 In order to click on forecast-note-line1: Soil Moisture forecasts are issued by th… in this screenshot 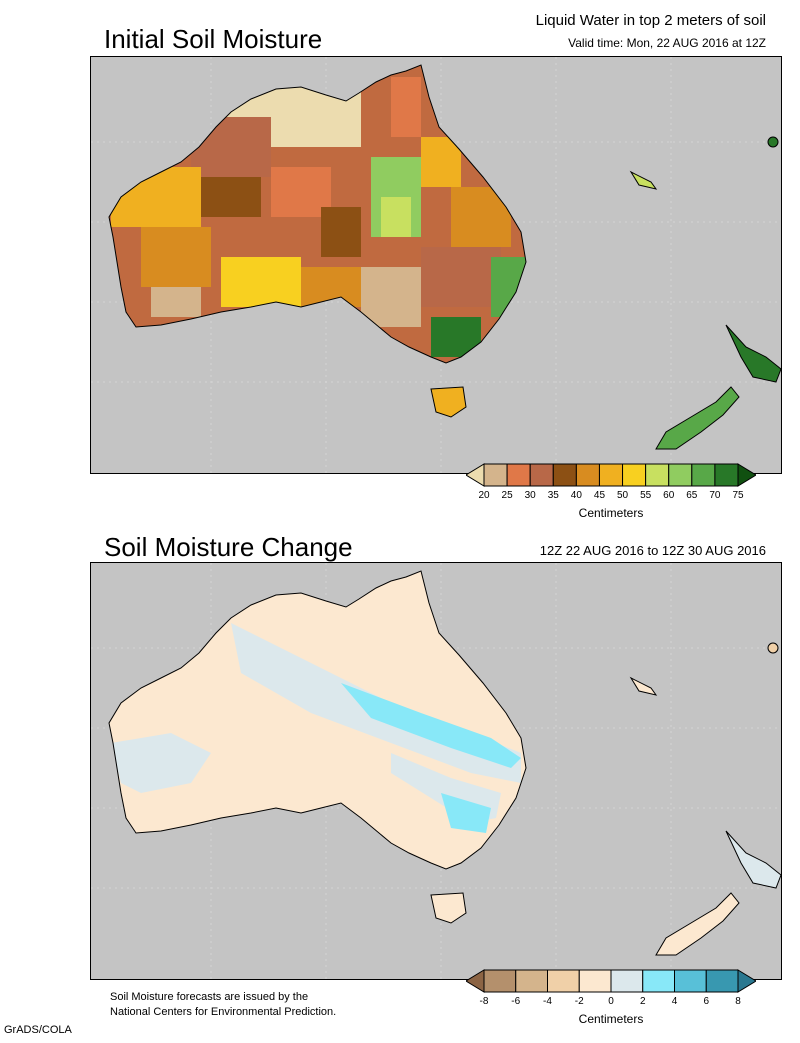, I will do `click(209, 997)`.